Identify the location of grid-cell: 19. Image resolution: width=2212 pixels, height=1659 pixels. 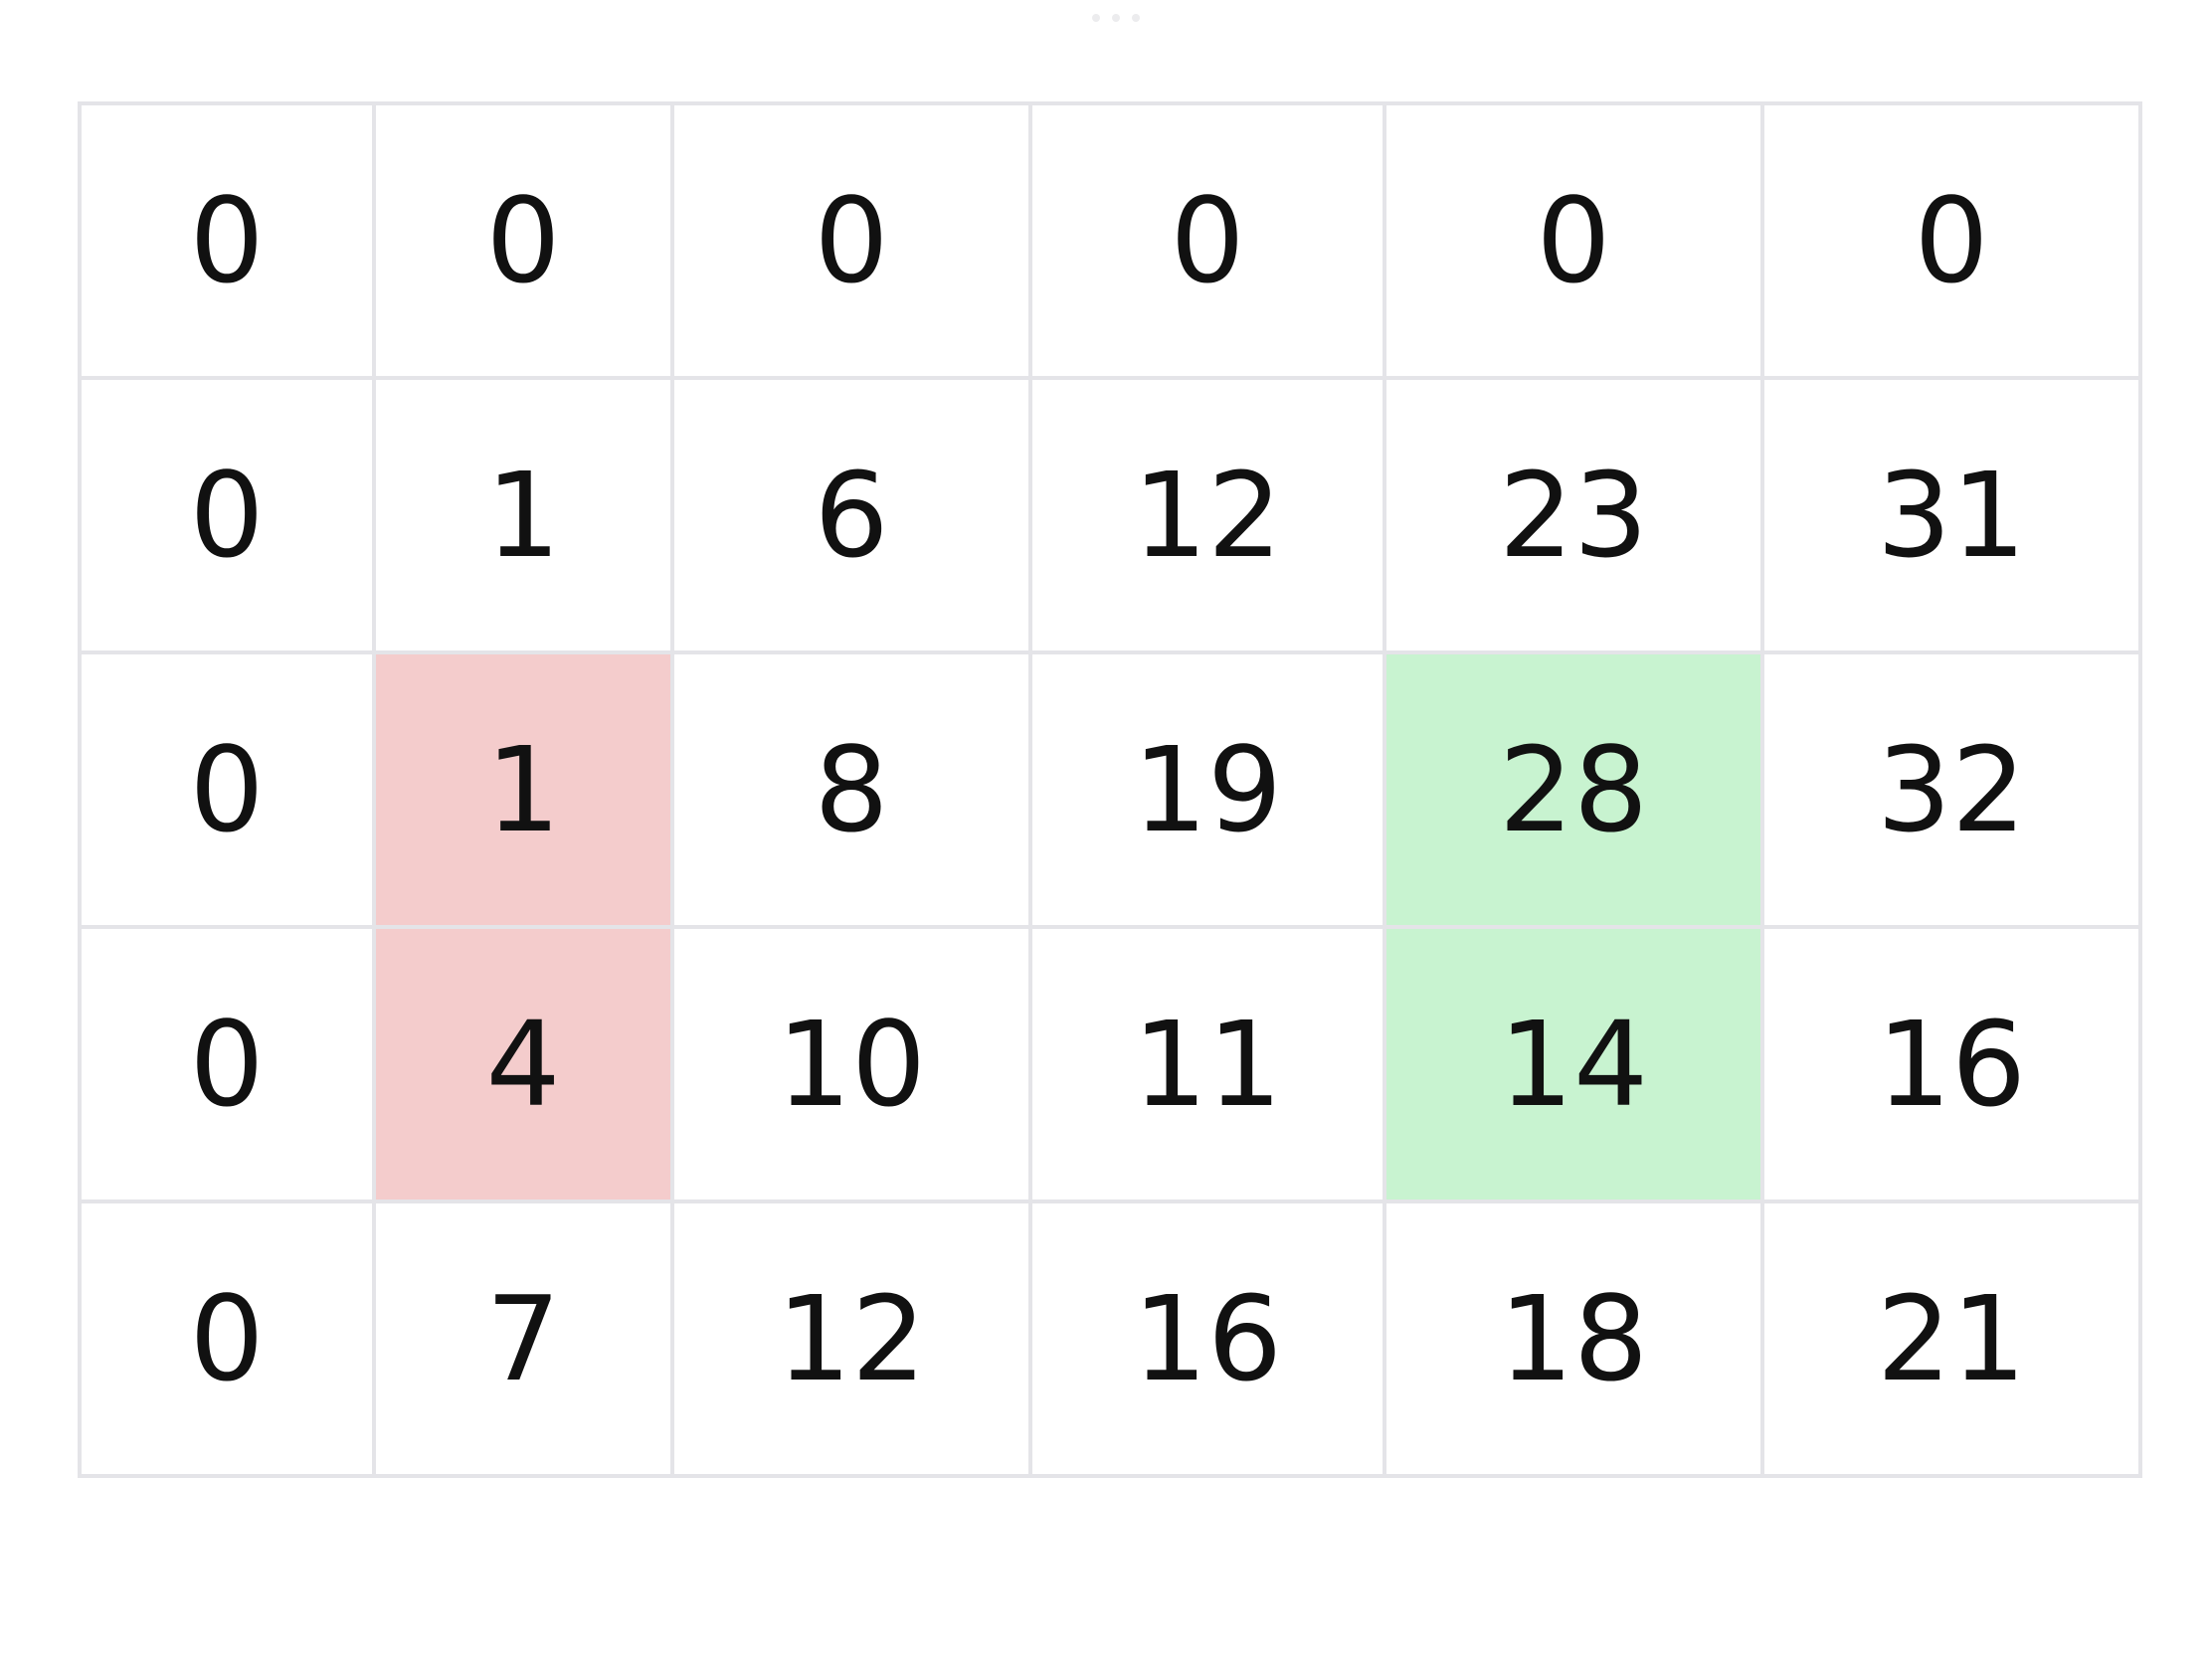
(1207, 789).